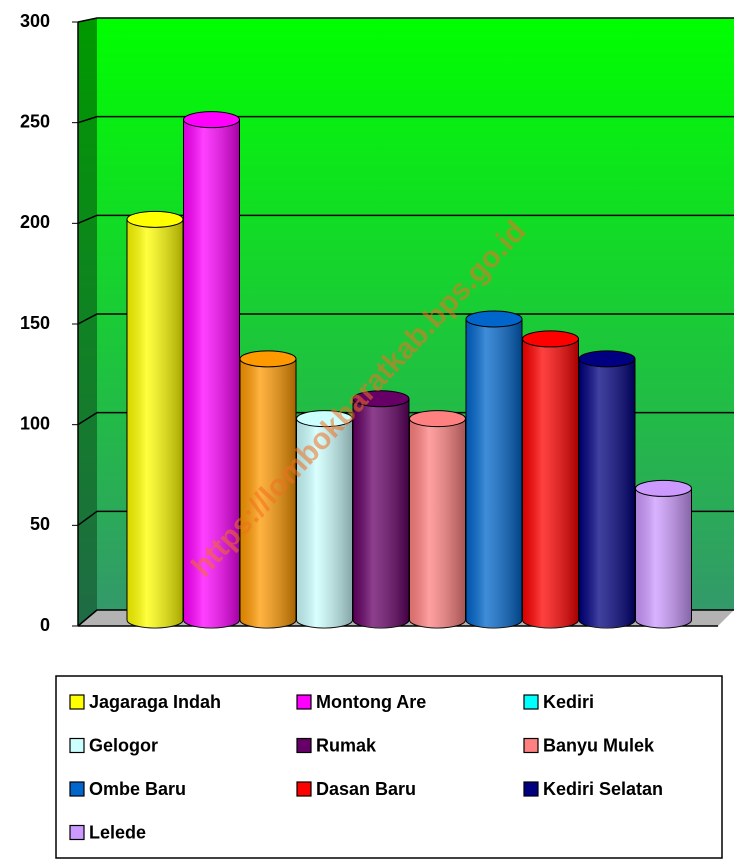 This screenshot has width=734, height=864. I want to click on side-wall, so click(87, 322).